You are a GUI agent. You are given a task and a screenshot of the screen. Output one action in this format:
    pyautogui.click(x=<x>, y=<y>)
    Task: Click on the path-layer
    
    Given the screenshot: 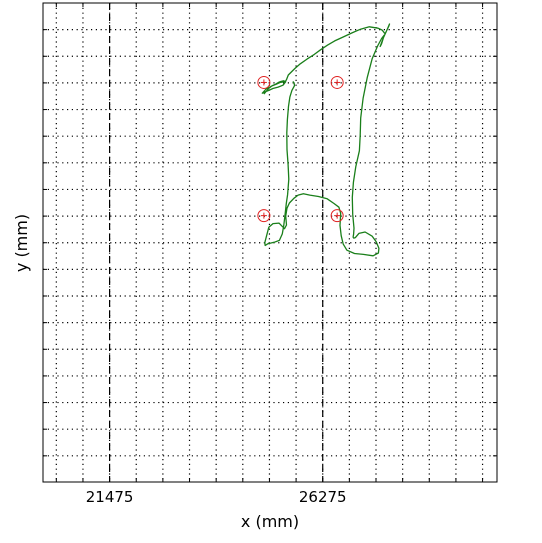 What is the action you would take?
    pyautogui.click(x=326, y=140)
    